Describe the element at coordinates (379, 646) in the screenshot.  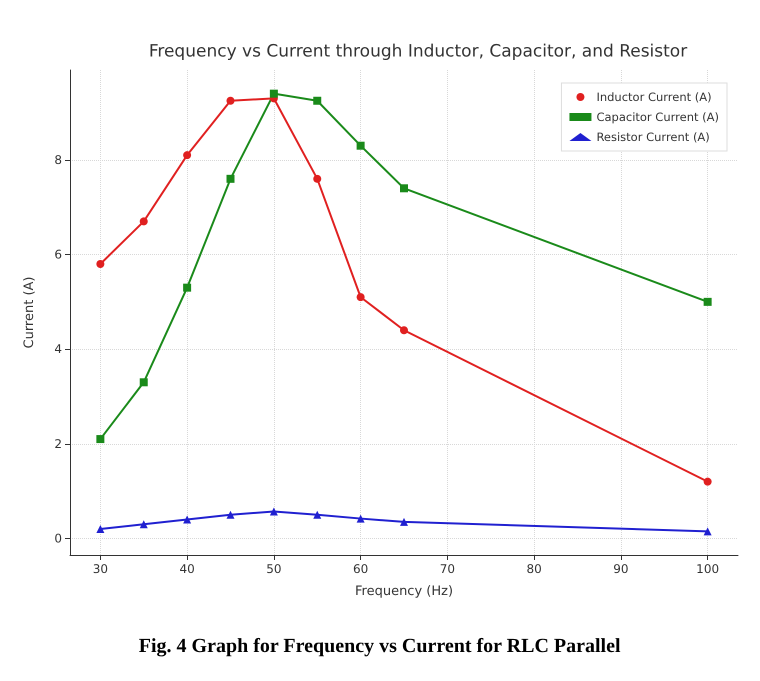
I see `caption: Fig. 4 Graph for Frequency vs Current for RLC Parallel` at that location.